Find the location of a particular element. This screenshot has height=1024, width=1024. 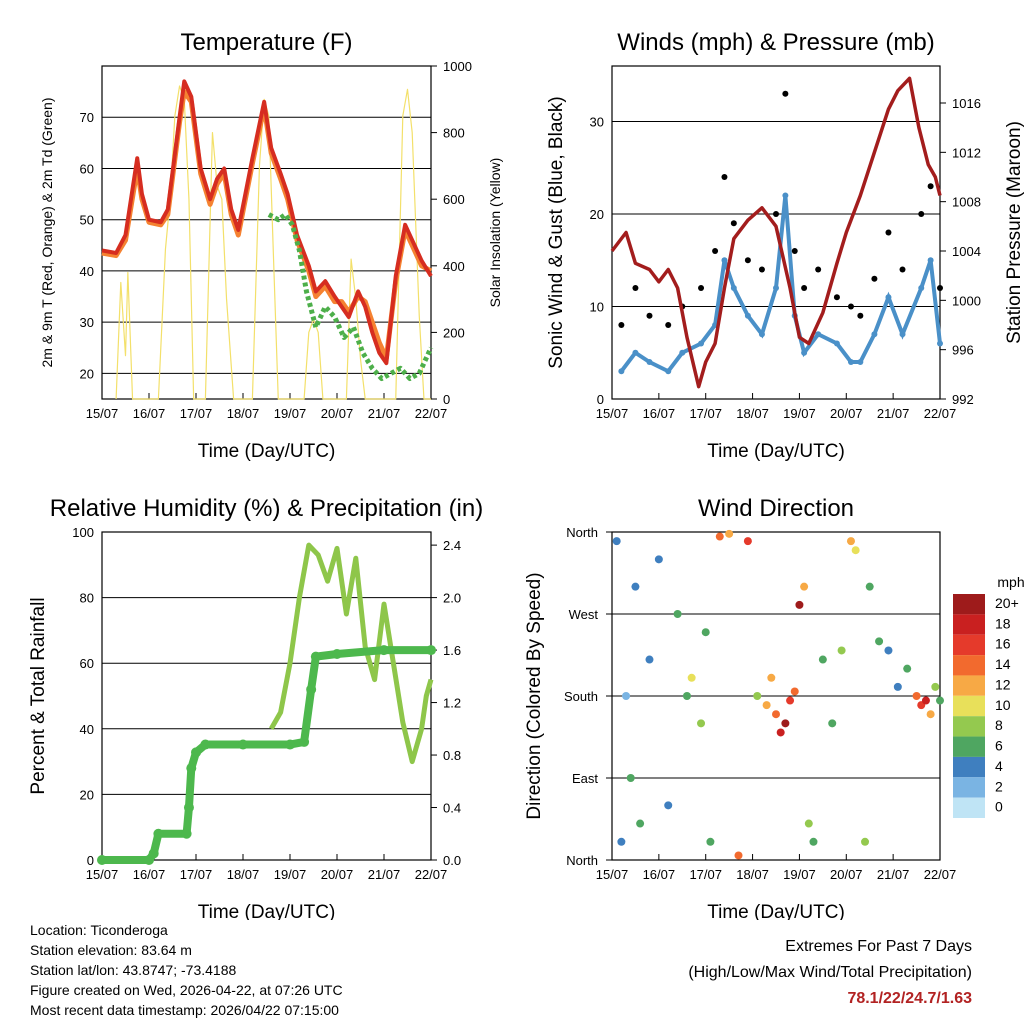

series-line-2m-t is located at coordinates (267, 222).